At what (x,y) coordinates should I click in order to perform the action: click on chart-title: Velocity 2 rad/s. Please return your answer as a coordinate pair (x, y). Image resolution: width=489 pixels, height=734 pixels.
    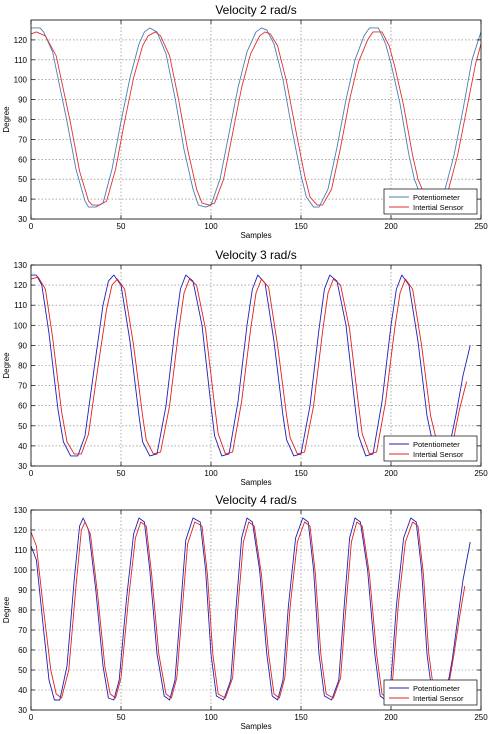
    Looking at the image, I should click on (255, 10).